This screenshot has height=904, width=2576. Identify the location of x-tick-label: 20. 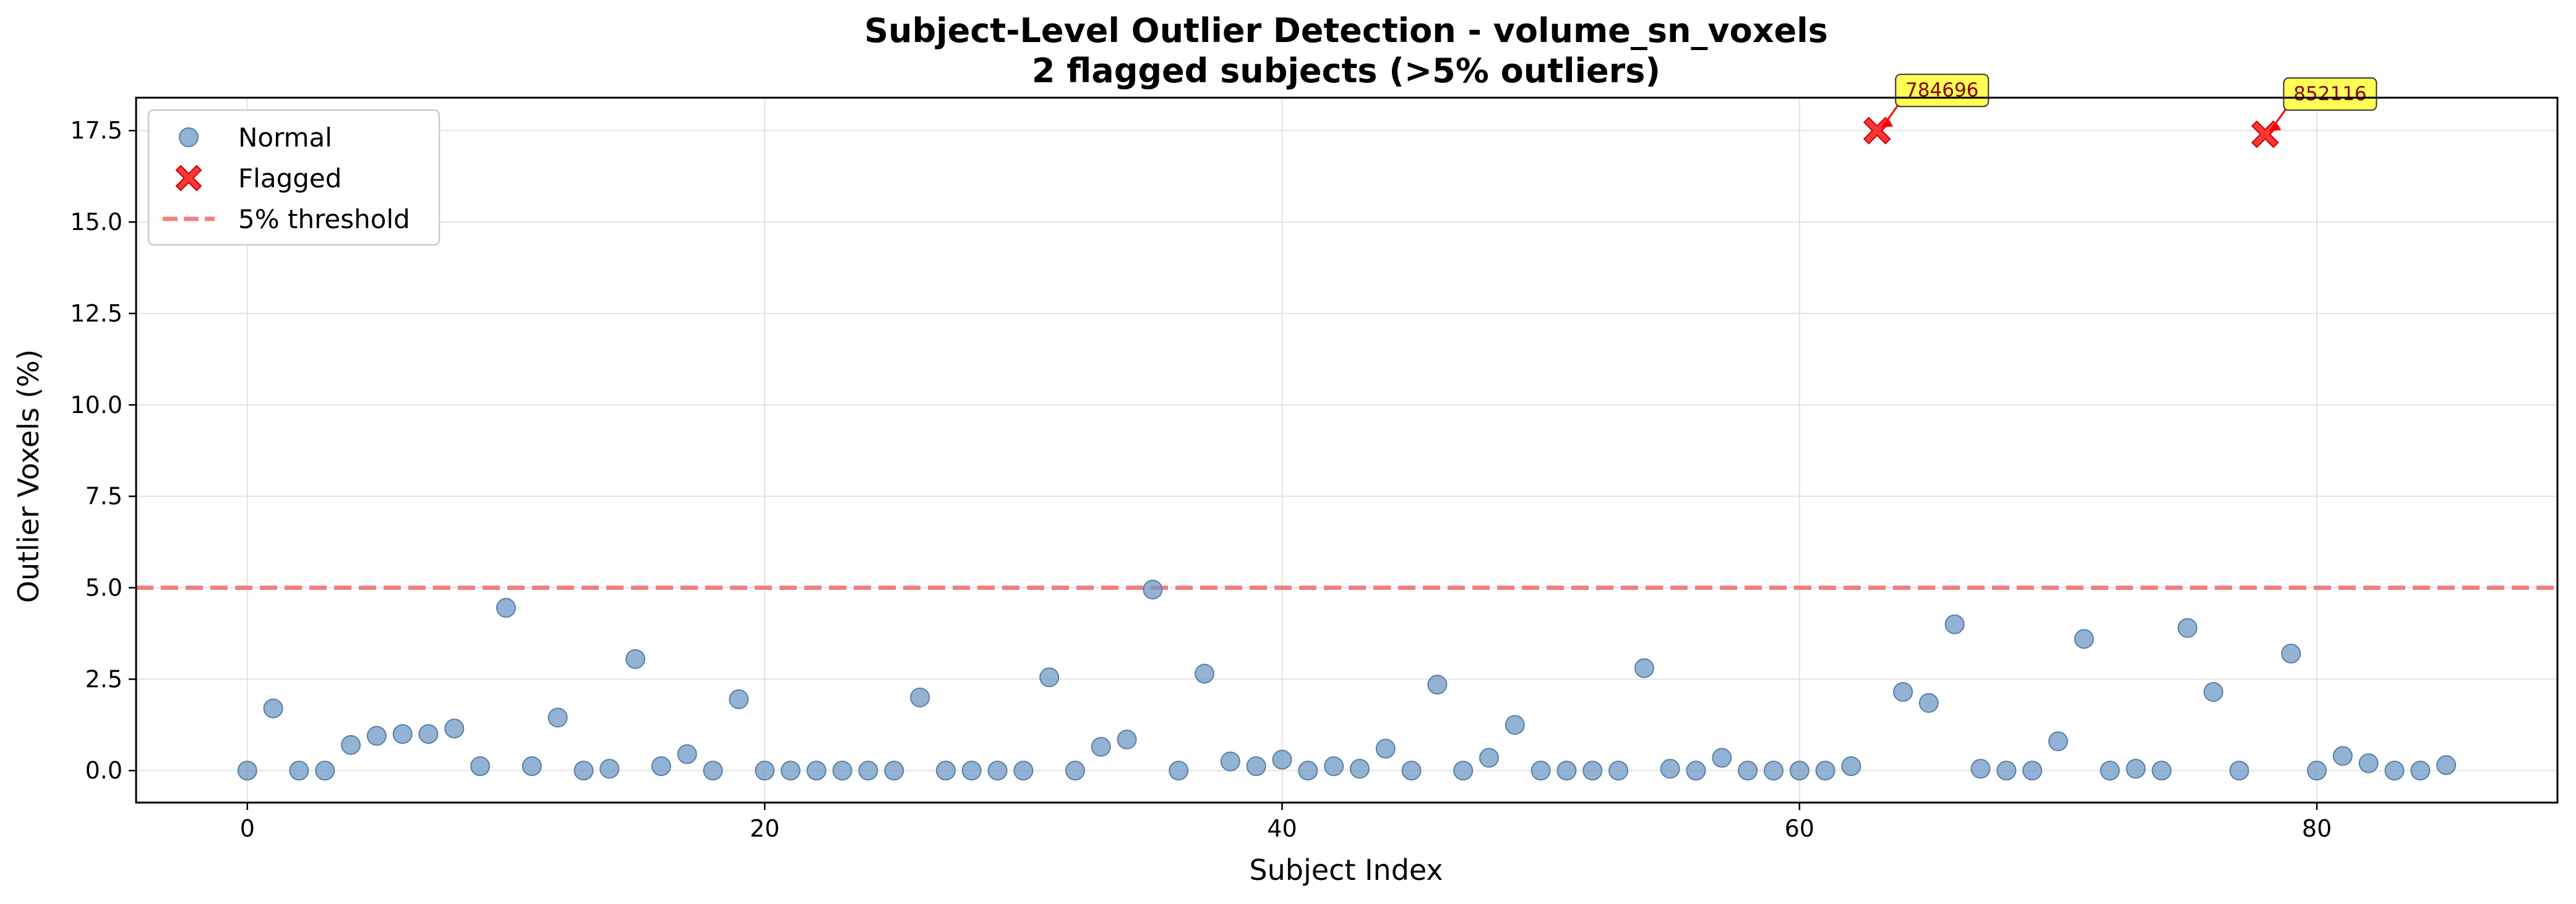
(764, 829).